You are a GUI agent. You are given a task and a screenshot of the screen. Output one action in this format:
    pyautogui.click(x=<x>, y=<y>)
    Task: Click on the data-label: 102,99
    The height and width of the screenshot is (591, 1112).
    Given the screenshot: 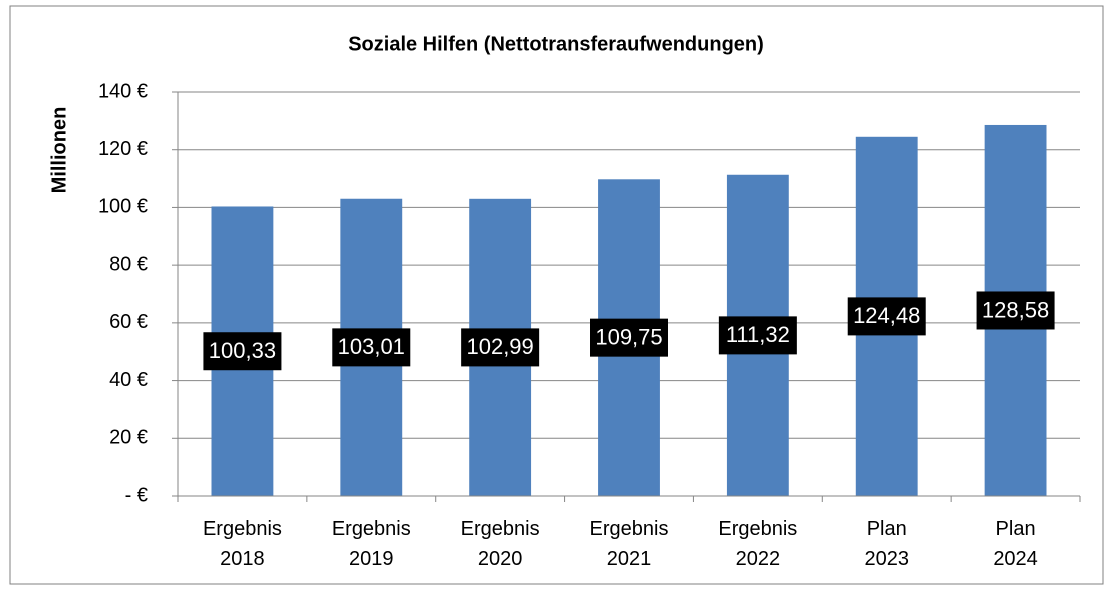 What is the action you would take?
    pyautogui.click(x=499, y=346)
    